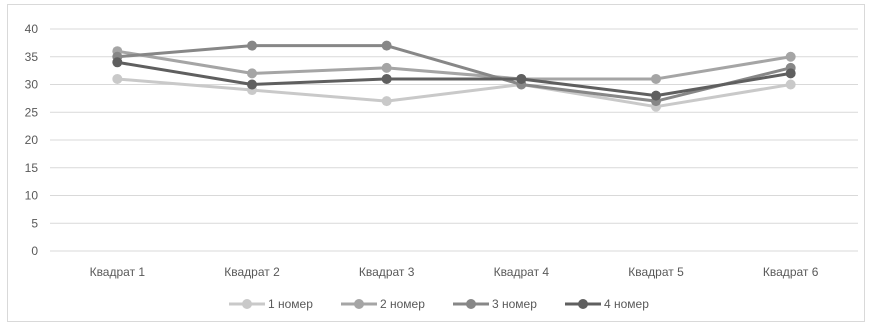 This screenshot has height=326, width=870. Describe the element at coordinates (32, 168) in the screenshot. I see `y-tick-label-15: 15` at that location.